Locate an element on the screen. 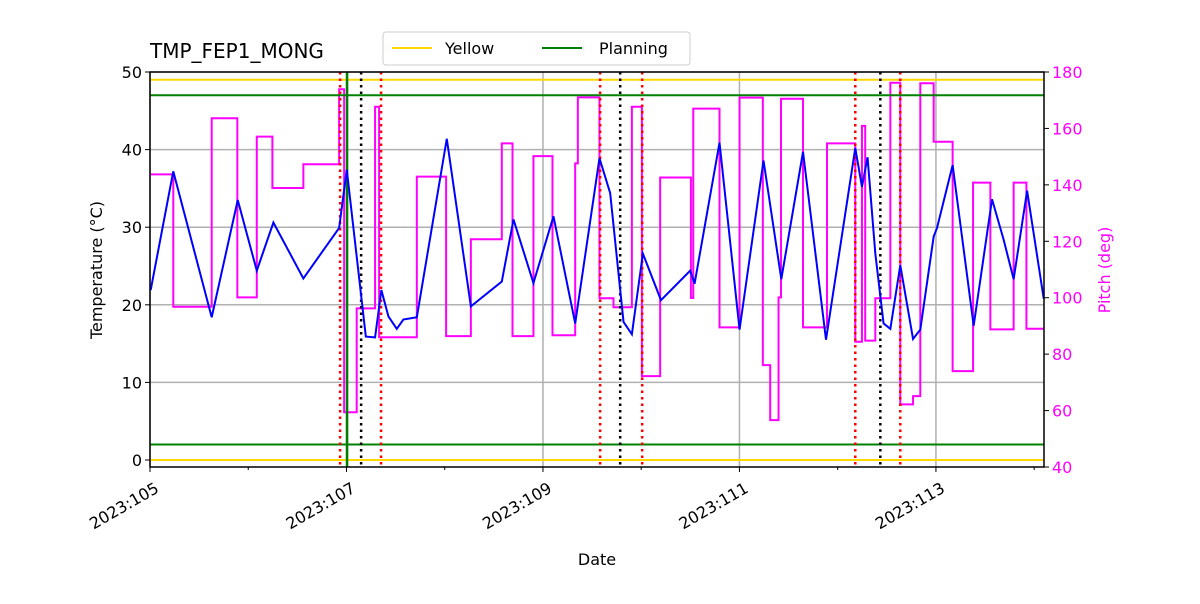 The height and width of the screenshot is (604, 1200). x-tick-label: 2023:113 is located at coordinates (910, 505).